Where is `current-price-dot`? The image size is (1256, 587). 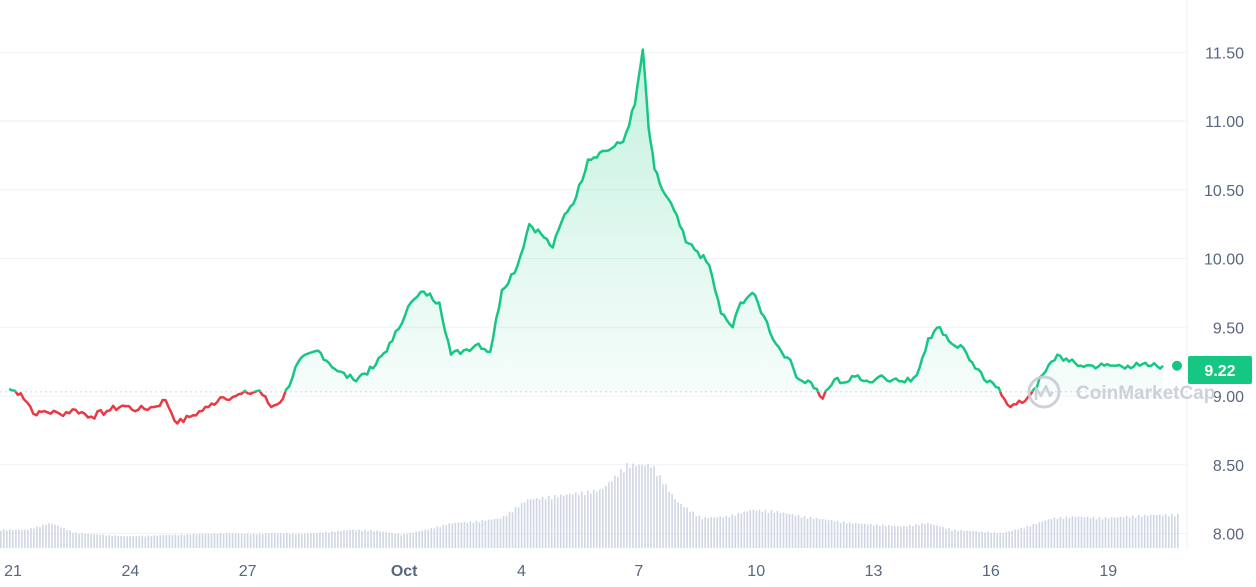
current-price-dot is located at coordinates (1177, 365).